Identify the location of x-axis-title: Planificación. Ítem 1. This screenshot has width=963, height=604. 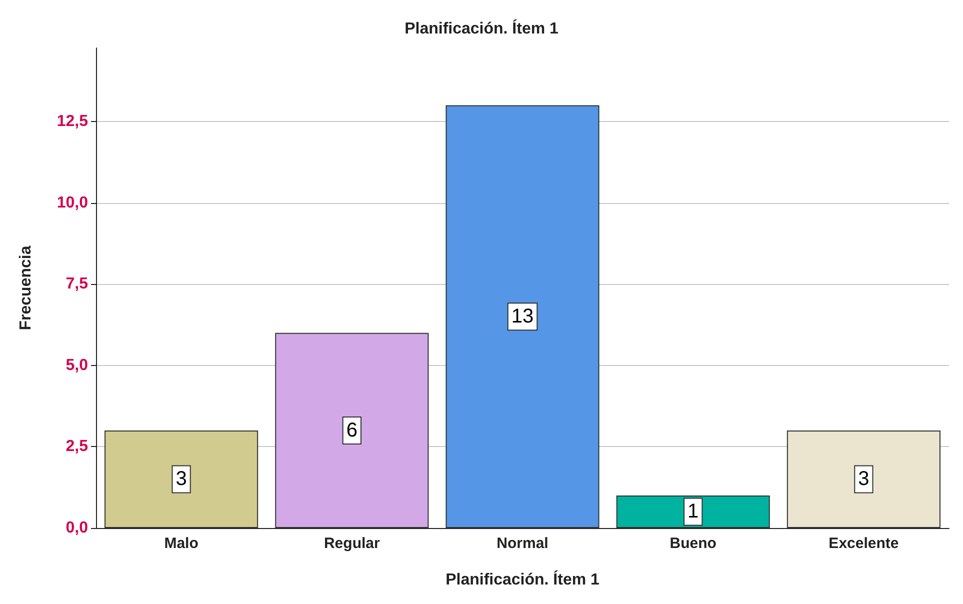
(523, 579).